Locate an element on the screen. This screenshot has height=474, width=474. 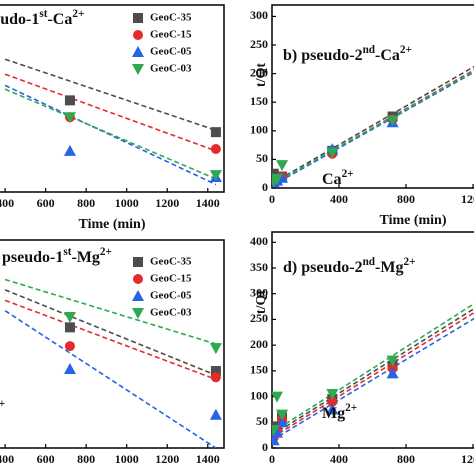
y-tick-label: 0 is located at coordinates (265, 447).